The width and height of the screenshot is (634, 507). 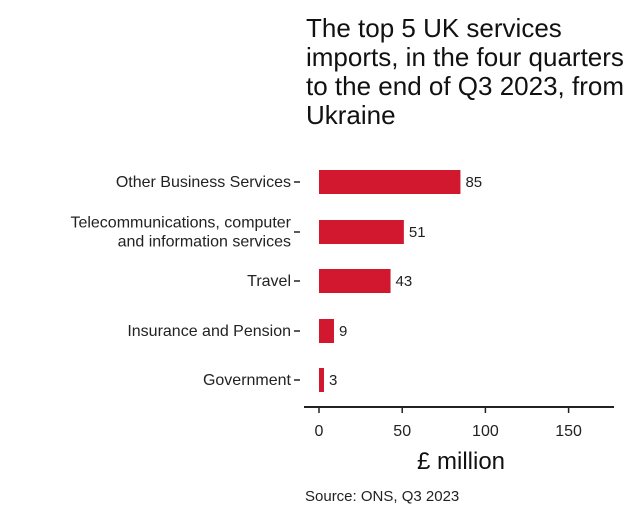 I want to click on data-label: 85, so click(x=473, y=182).